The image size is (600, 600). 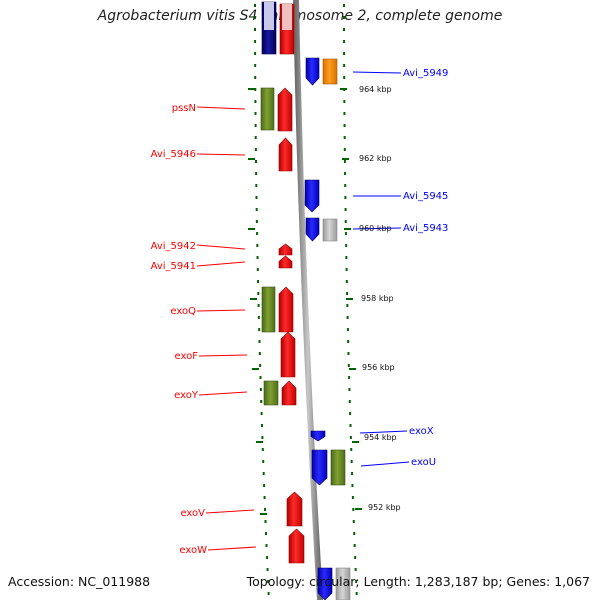 I want to click on gene-label-left: pssN, so click(x=184, y=108).